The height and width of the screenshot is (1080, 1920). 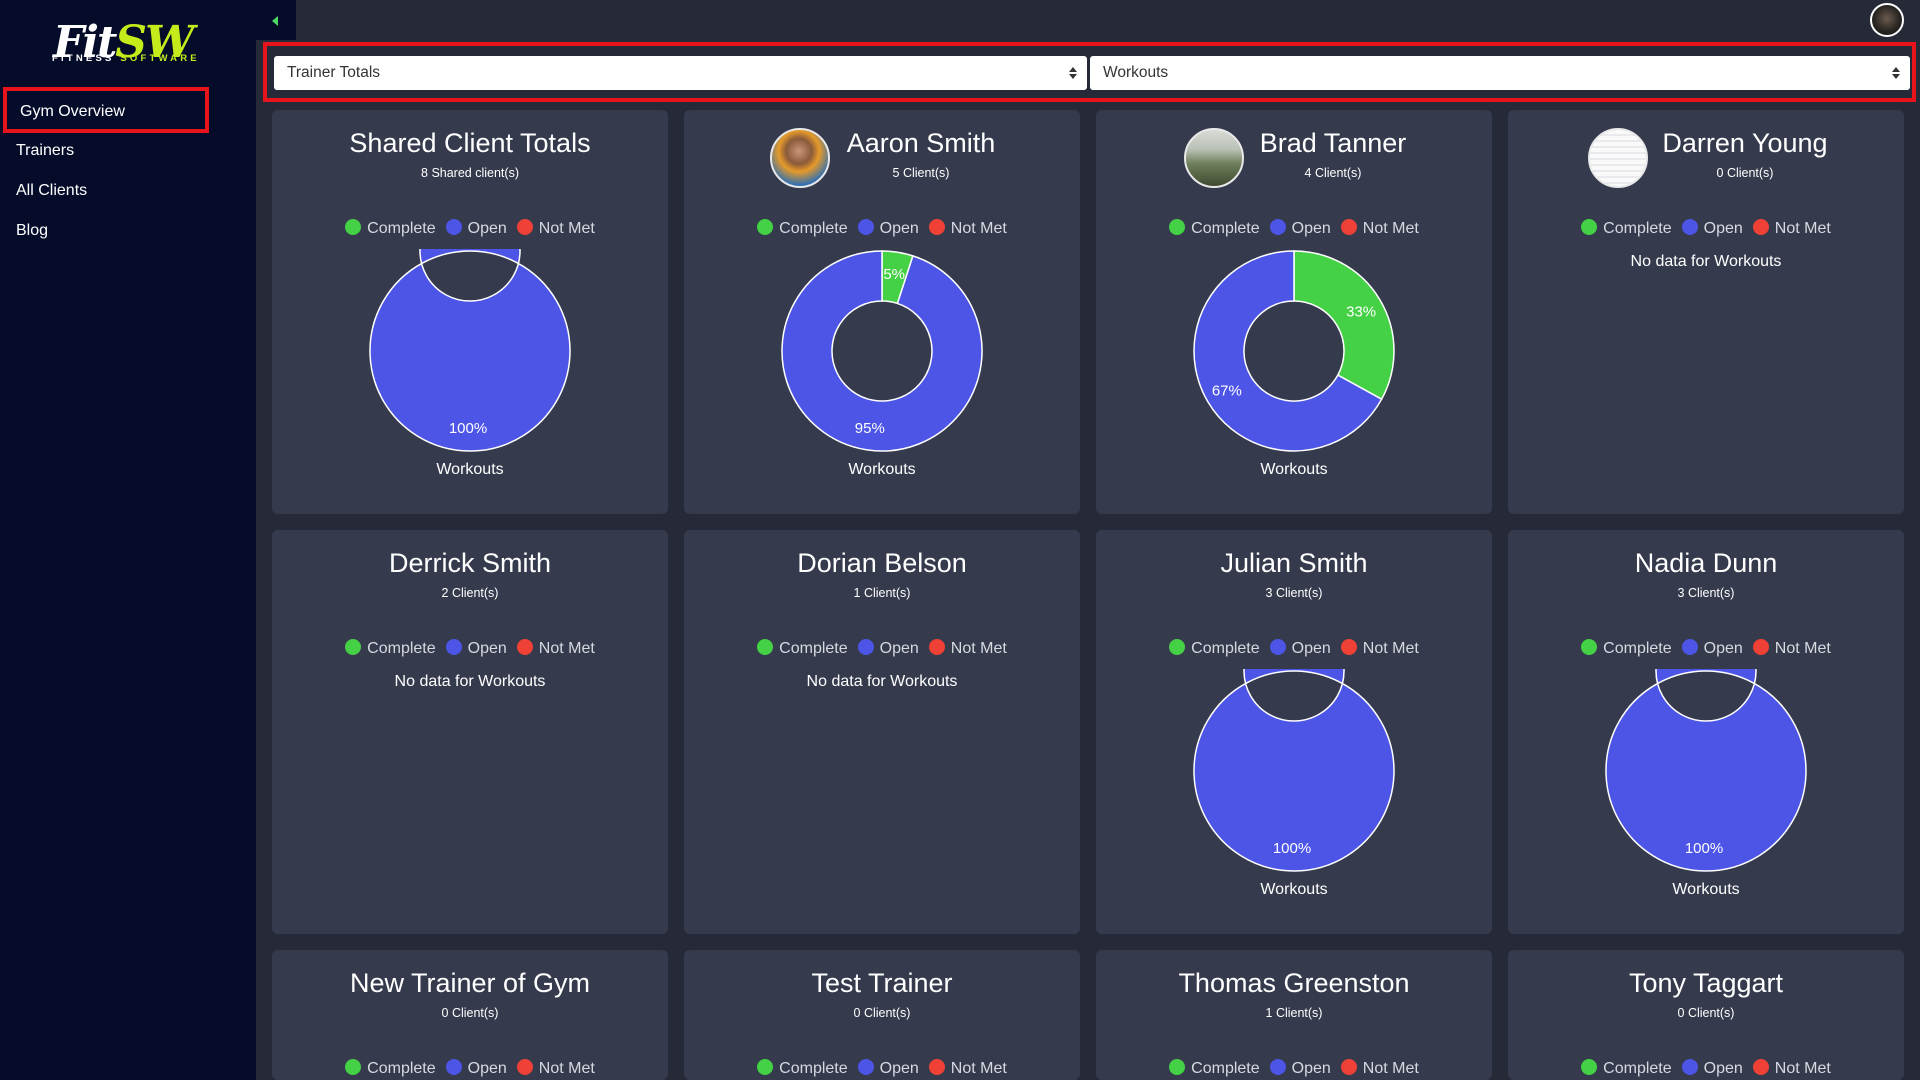 I want to click on card-header: Tony Taggart 0 Client(s), so click(x=1706, y=996).